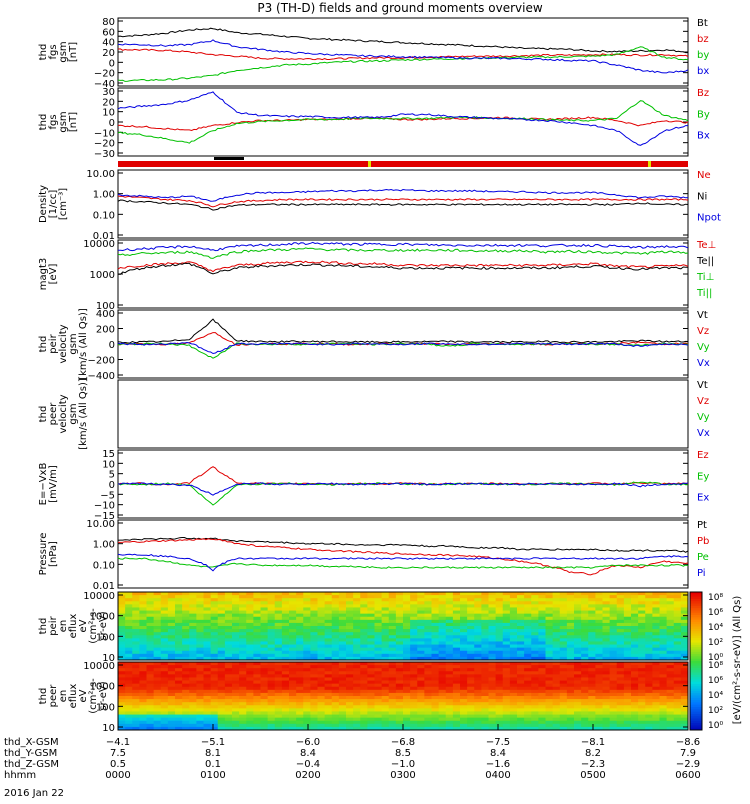  Describe the element at coordinates (703, 39) in the screenshot. I see `legend-entry: bz` at that location.